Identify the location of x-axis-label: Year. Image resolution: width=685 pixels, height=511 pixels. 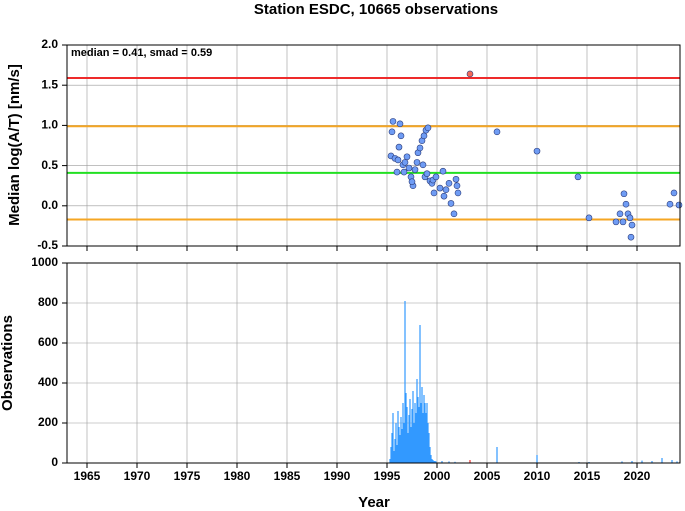
(374, 502).